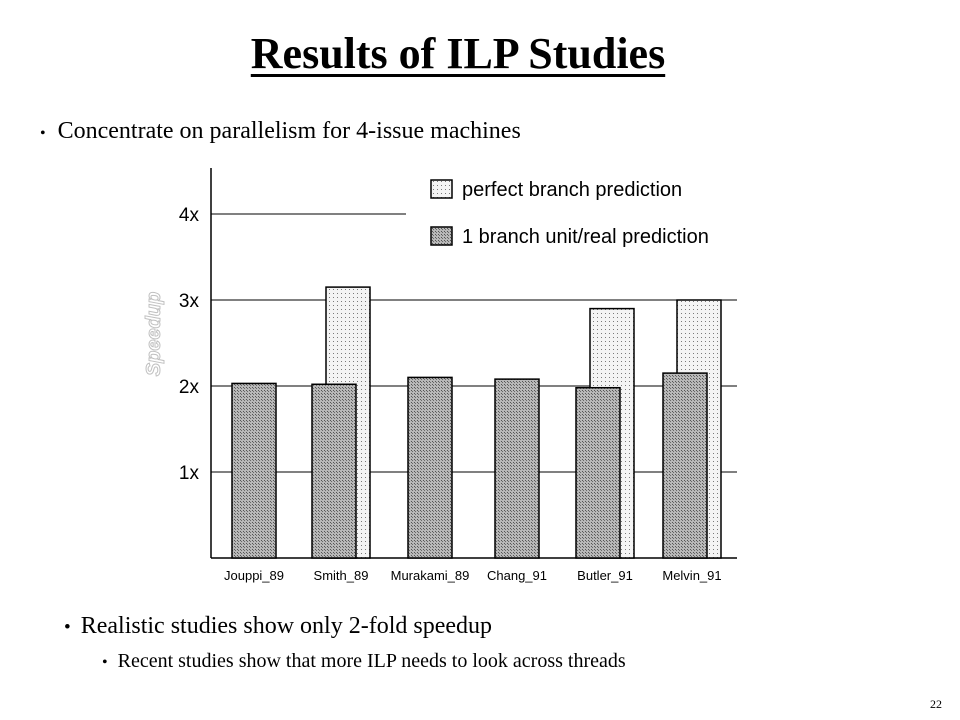 The image size is (960, 720). I want to click on x-tick-label: Smith_89, so click(341, 575).